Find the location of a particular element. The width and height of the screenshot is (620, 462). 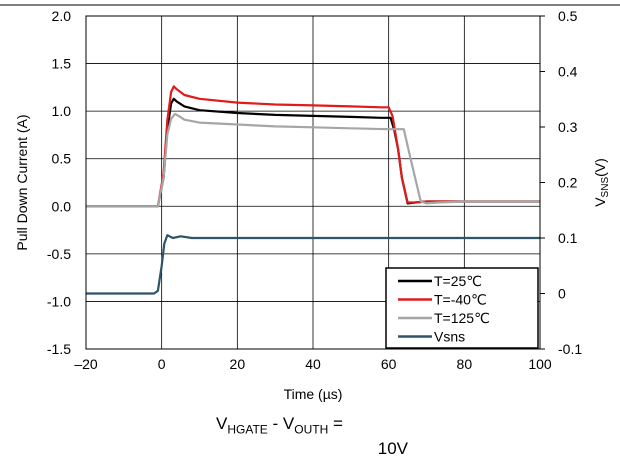

x-tick-label: 60 is located at coordinates (389, 364).